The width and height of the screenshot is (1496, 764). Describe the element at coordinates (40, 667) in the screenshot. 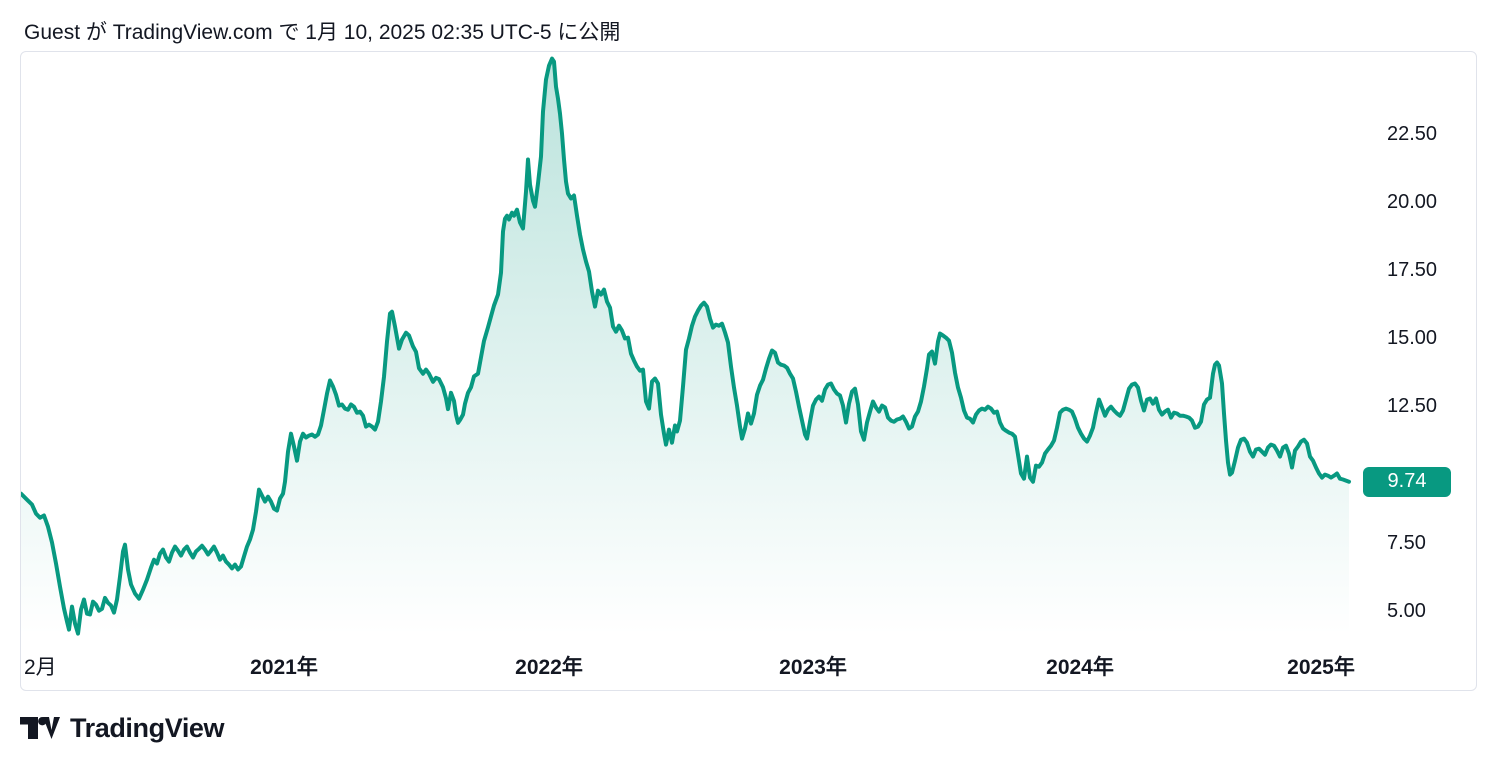

I see `time-tick-label: 2月` at that location.